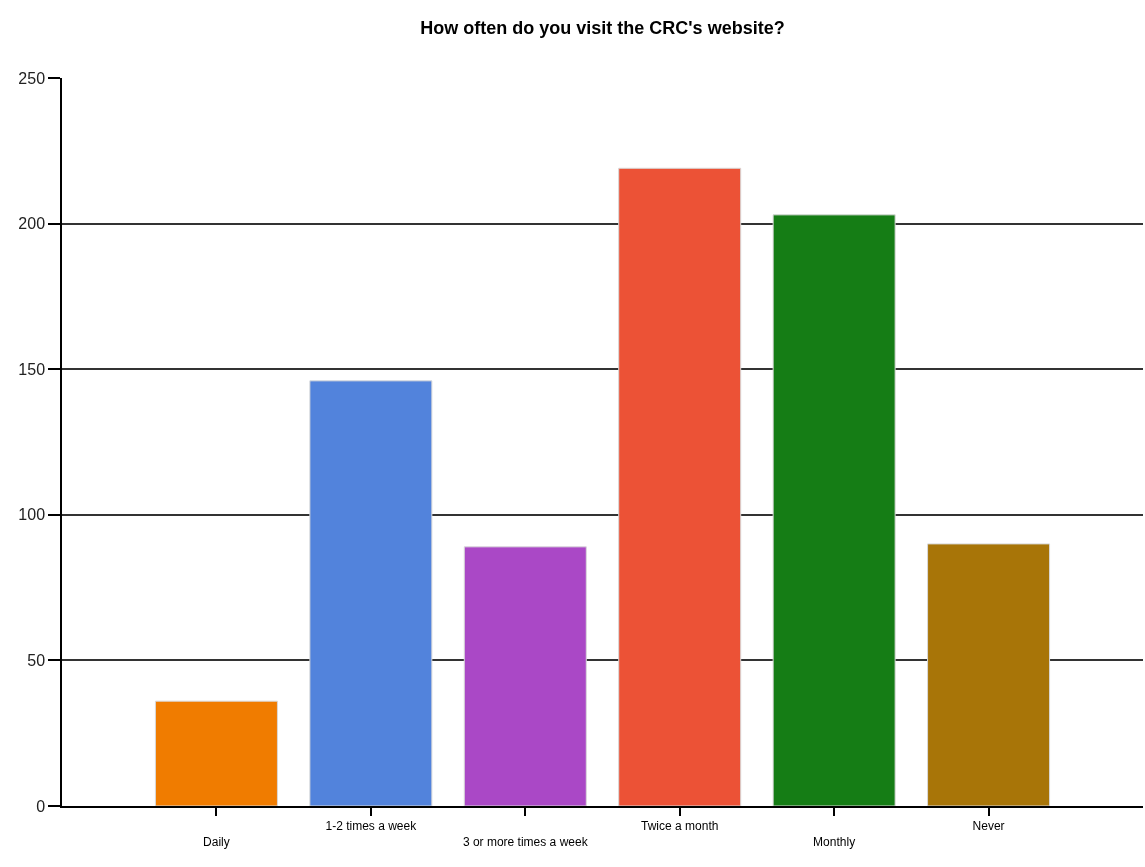 This screenshot has height=867, width=1145. Describe the element at coordinates (41, 806) in the screenshot. I see `y-tick-label: 0` at that location.